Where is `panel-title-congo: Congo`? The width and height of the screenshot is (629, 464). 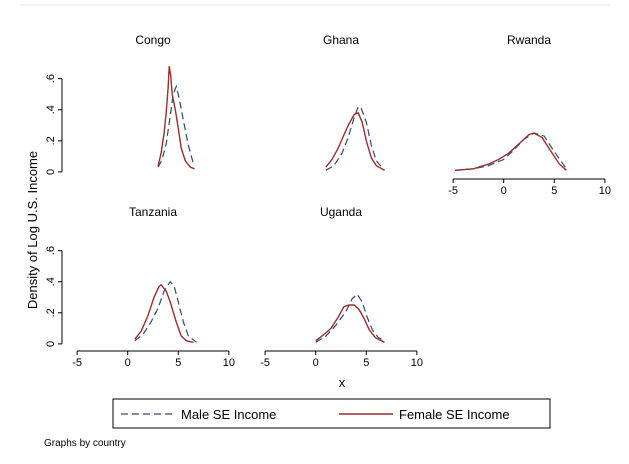
panel-title-congo: Congo is located at coordinates (153, 40).